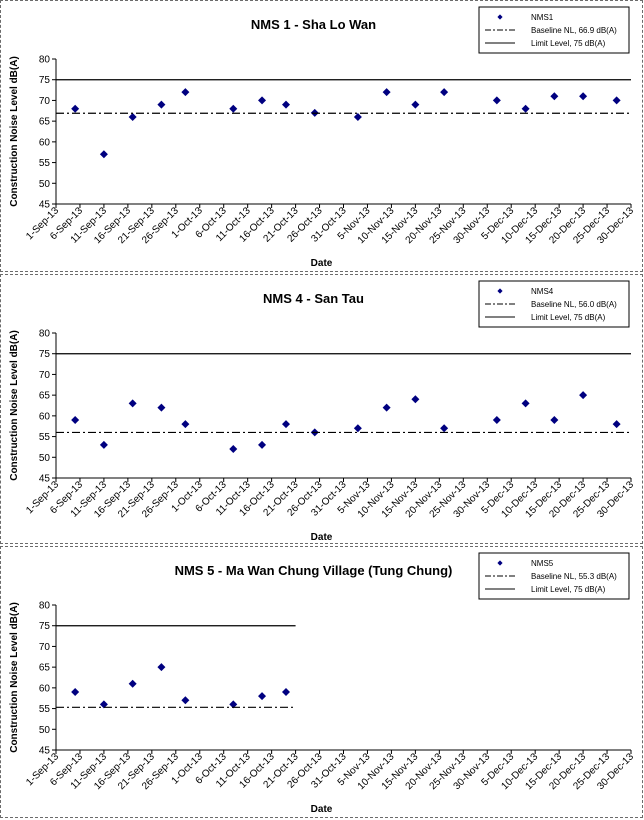 This screenshot has width=644, height=820. Describe the element at coordinates (574, 576) in the screenshot. I see `legend-label: Baseline NL, 55.3 dB(A)` at that location.